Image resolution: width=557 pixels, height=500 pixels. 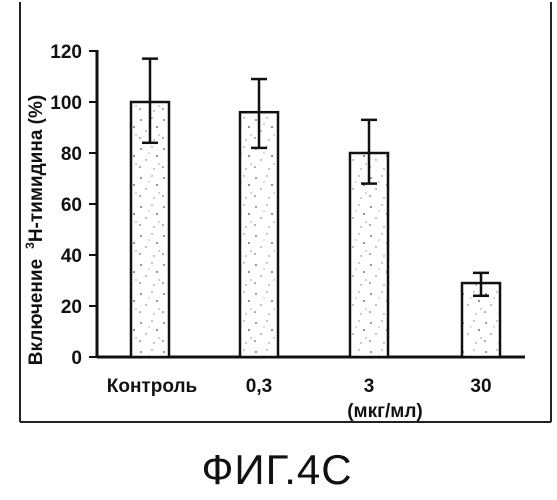 I want to click on y-tick-label: 100, so click(x=66, y=103).